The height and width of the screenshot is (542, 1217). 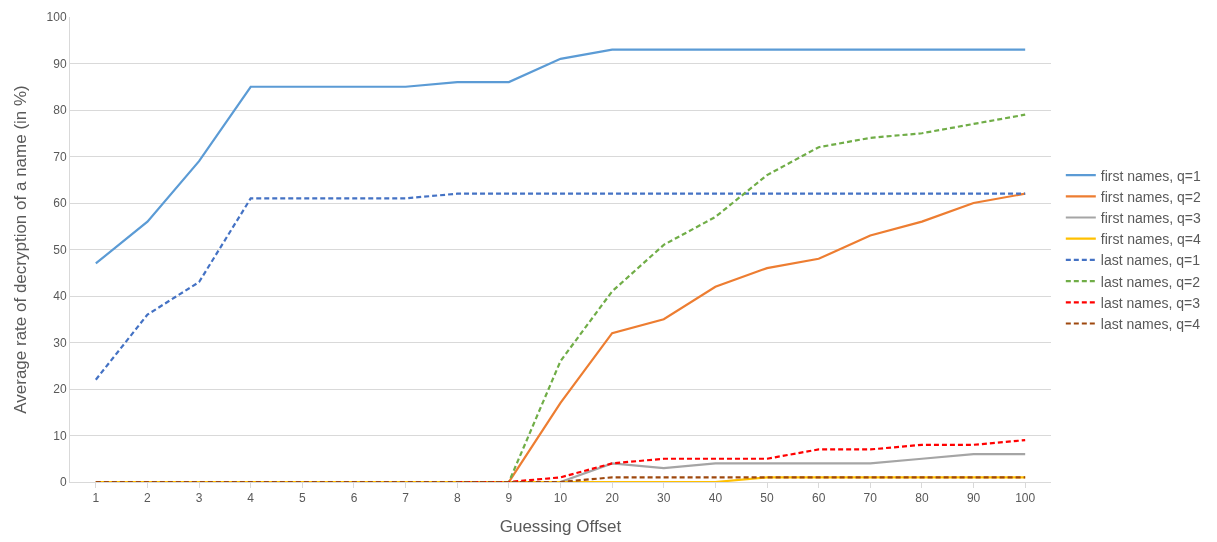 I want to click on y-tick-label: 80, so click(x=60, y=110).